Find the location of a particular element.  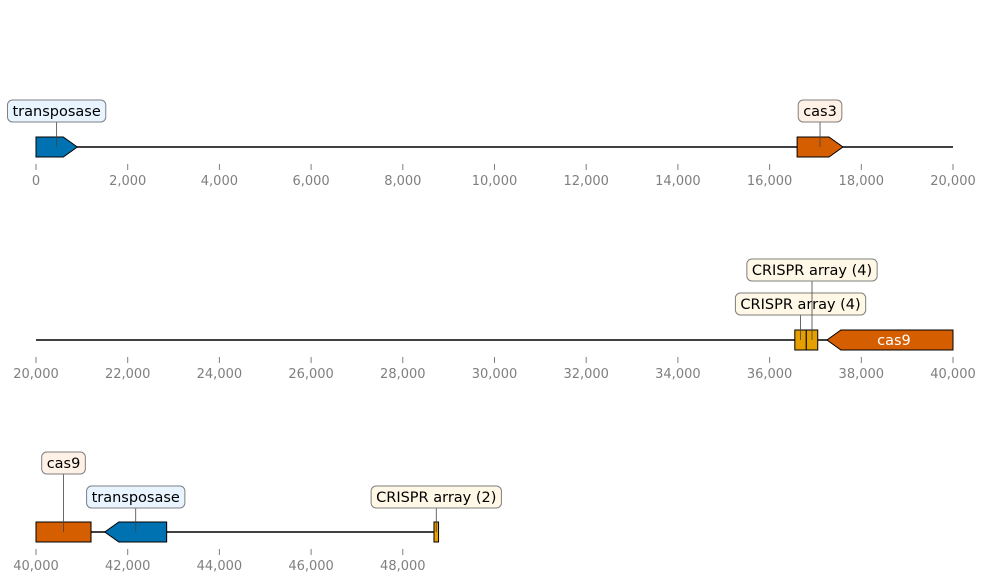

tick-label: 48,000 is located at coordinates (403, 566).